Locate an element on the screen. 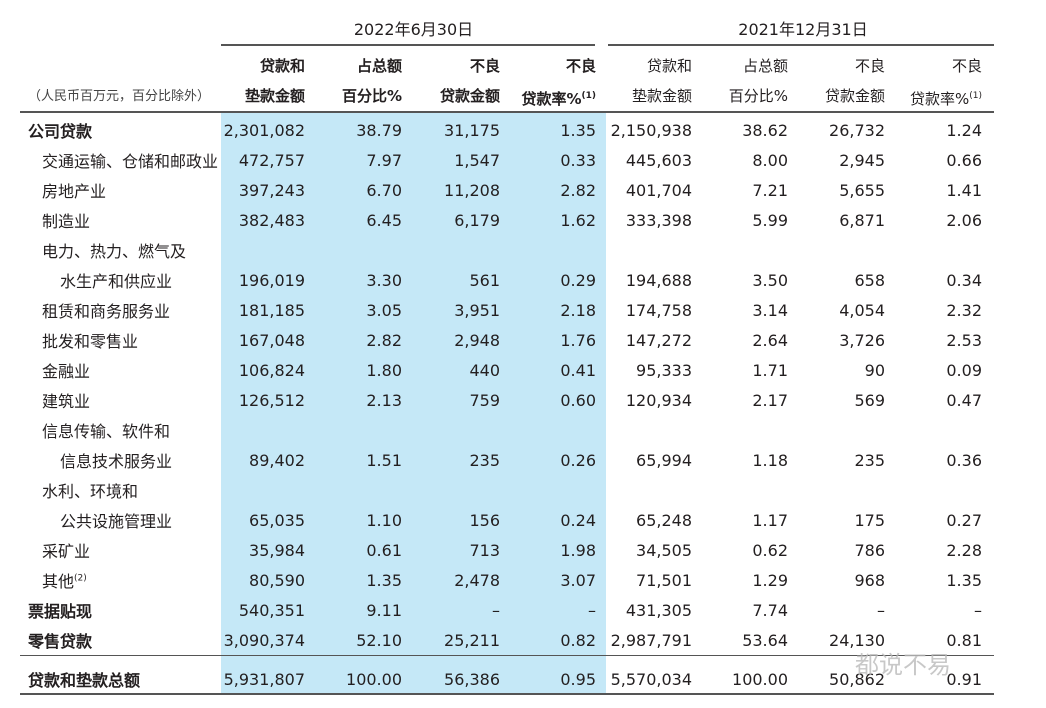 The image size is (1046, 708). table-cell: 0.82 is located at coordinates (578, 640).